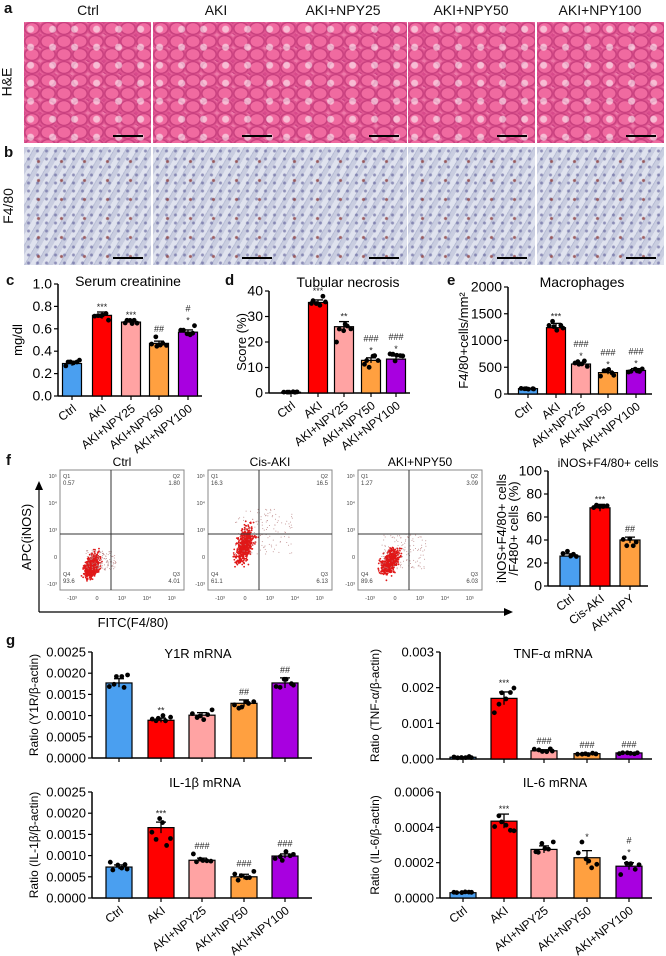  I want to click on flow-plot-frame, so click(270, 530).